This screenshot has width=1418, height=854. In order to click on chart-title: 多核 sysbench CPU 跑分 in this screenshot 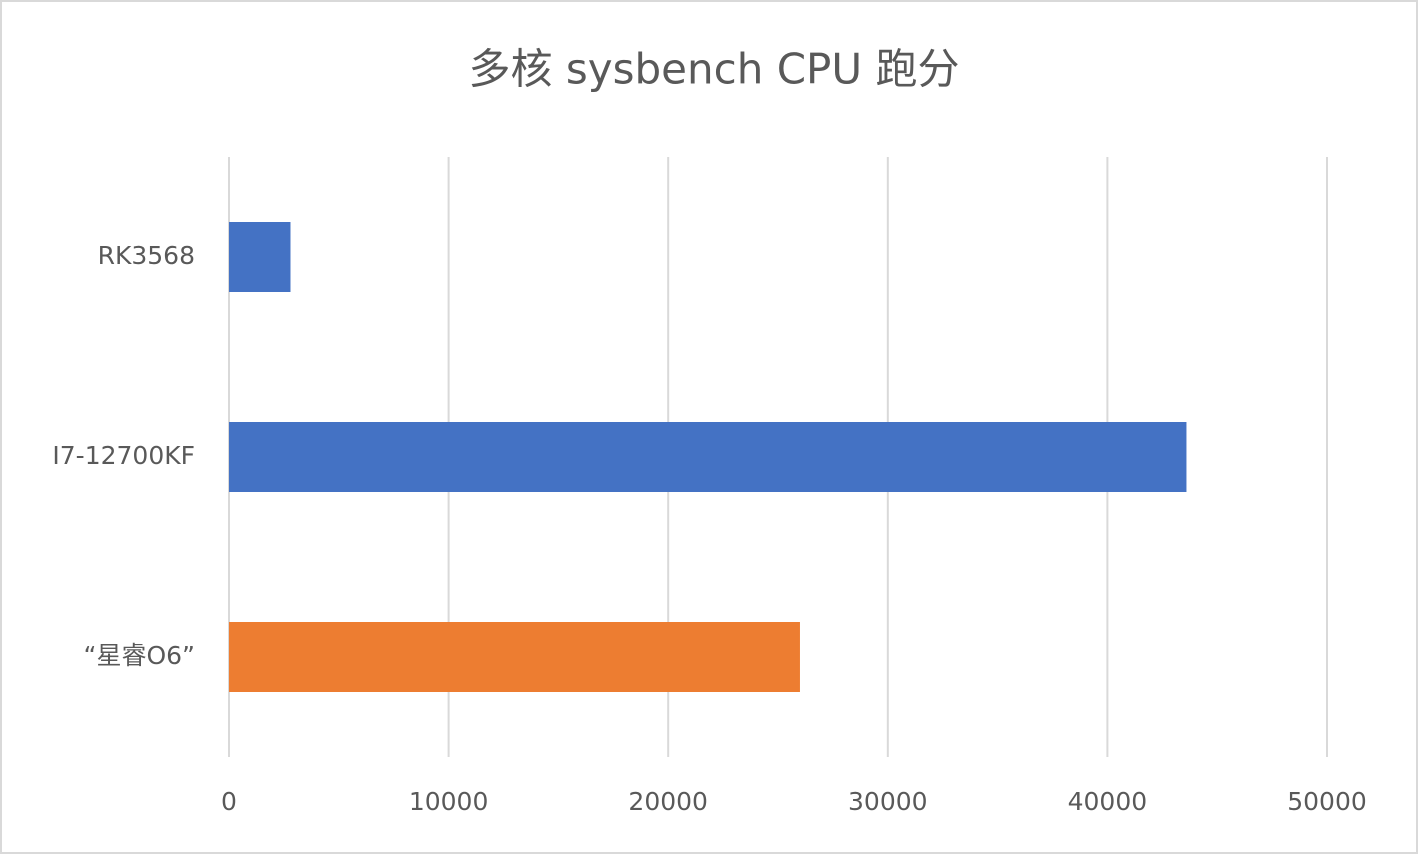, I will do `click(714, 69)`.